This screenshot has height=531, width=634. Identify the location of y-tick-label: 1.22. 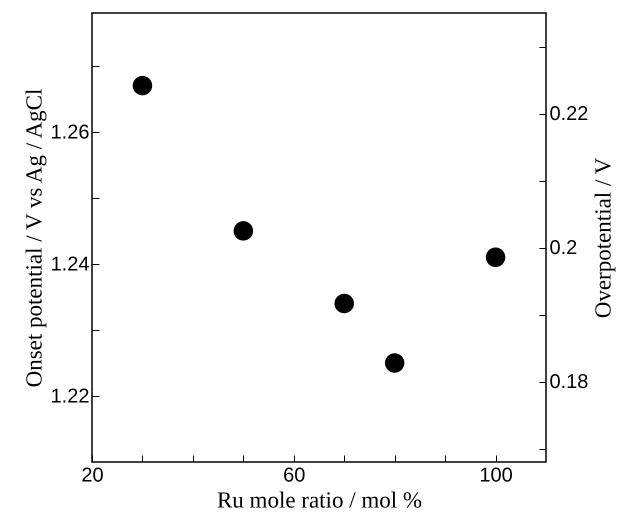
(70, 396).